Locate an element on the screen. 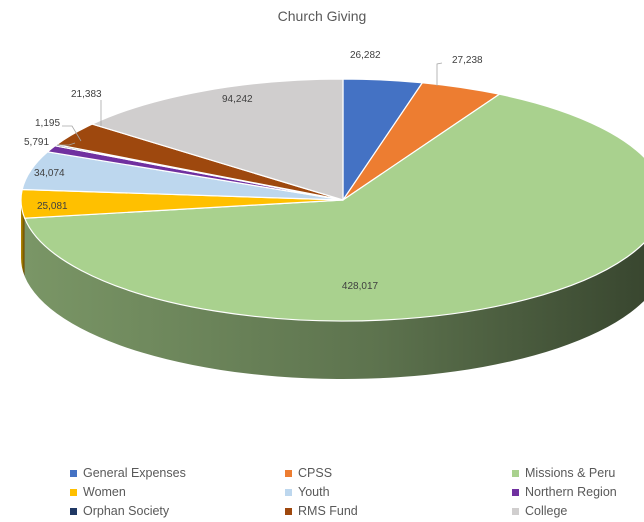 The width and height of the screenshot is (644, 522). legend-label: RMS Fund is located at coordinates (328, 511).